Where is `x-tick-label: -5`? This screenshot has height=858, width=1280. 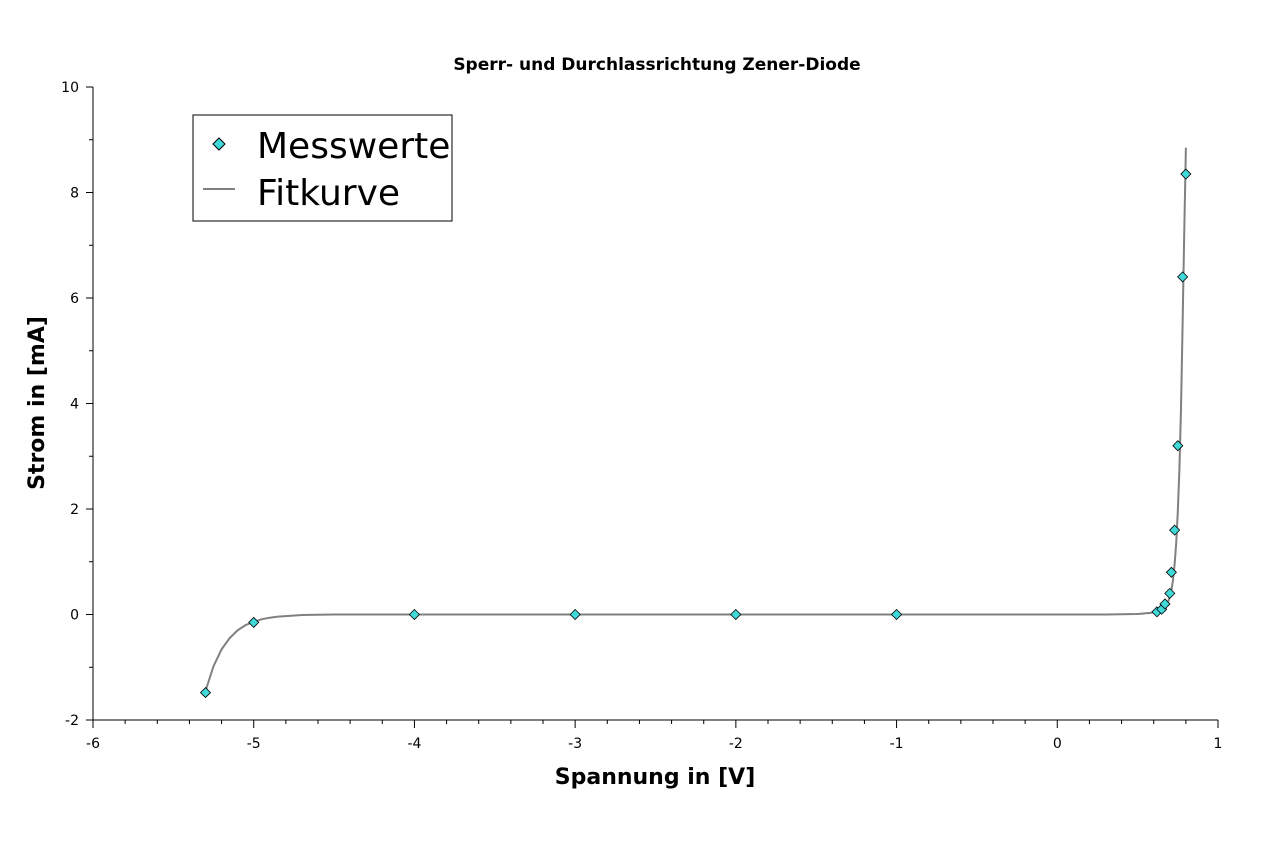 x-tick-label: -5 is located at coordinates (254, 744).